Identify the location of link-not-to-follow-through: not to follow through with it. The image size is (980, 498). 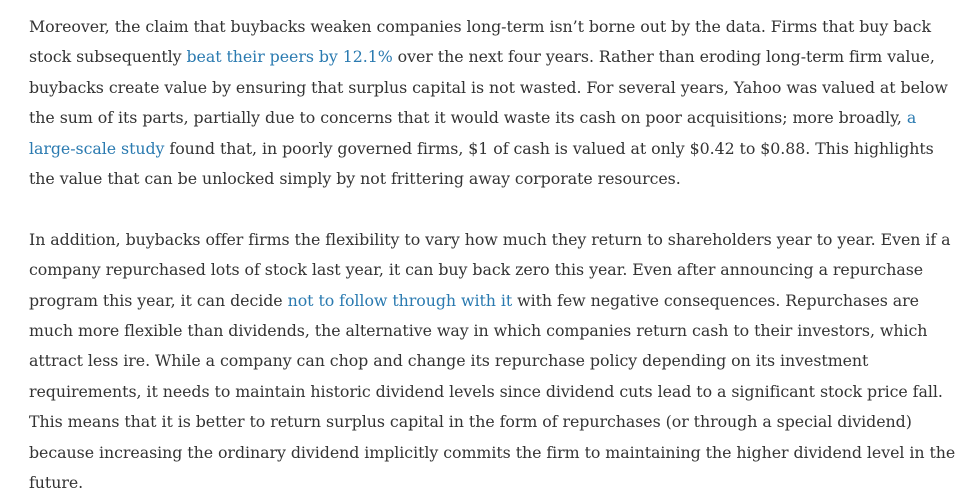
(400, 300).